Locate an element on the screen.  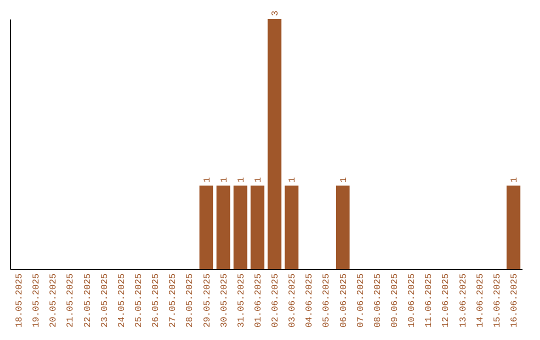
x-tick-label: 25.05.2025 is located at coordinates (139, 301).